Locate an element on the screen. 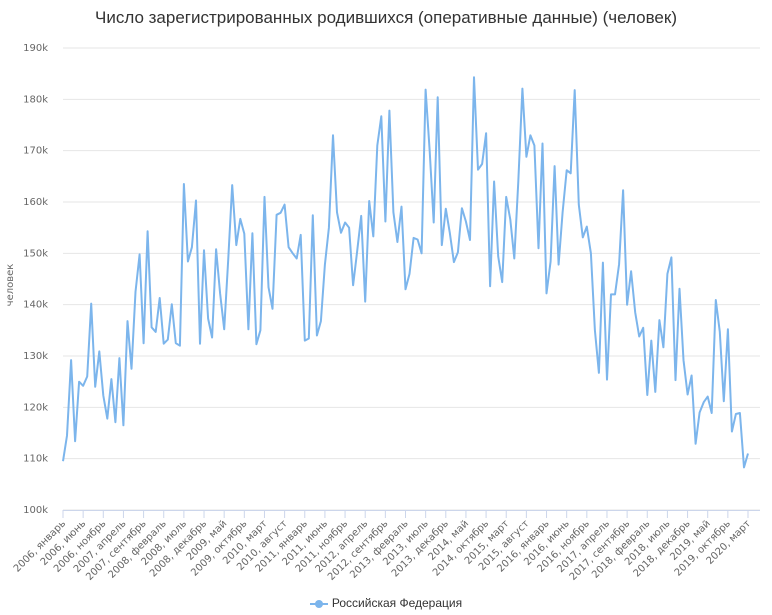 The width and height of the screenshot is (772, 615). y-axis-title: человек is located at coordinates (10, 285).